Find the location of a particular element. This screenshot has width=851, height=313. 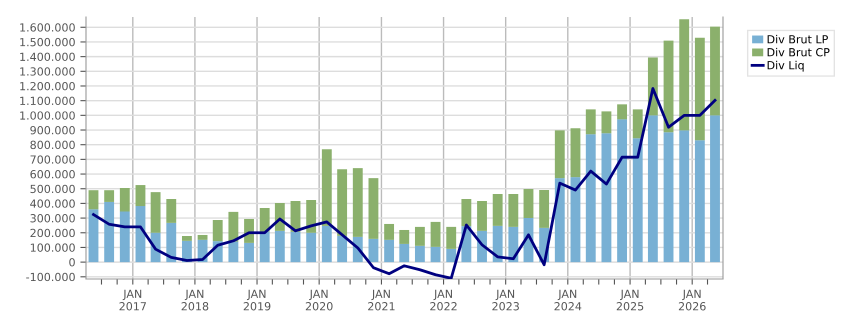

y-tick-label: 0 is located at coordinates (72, 262).